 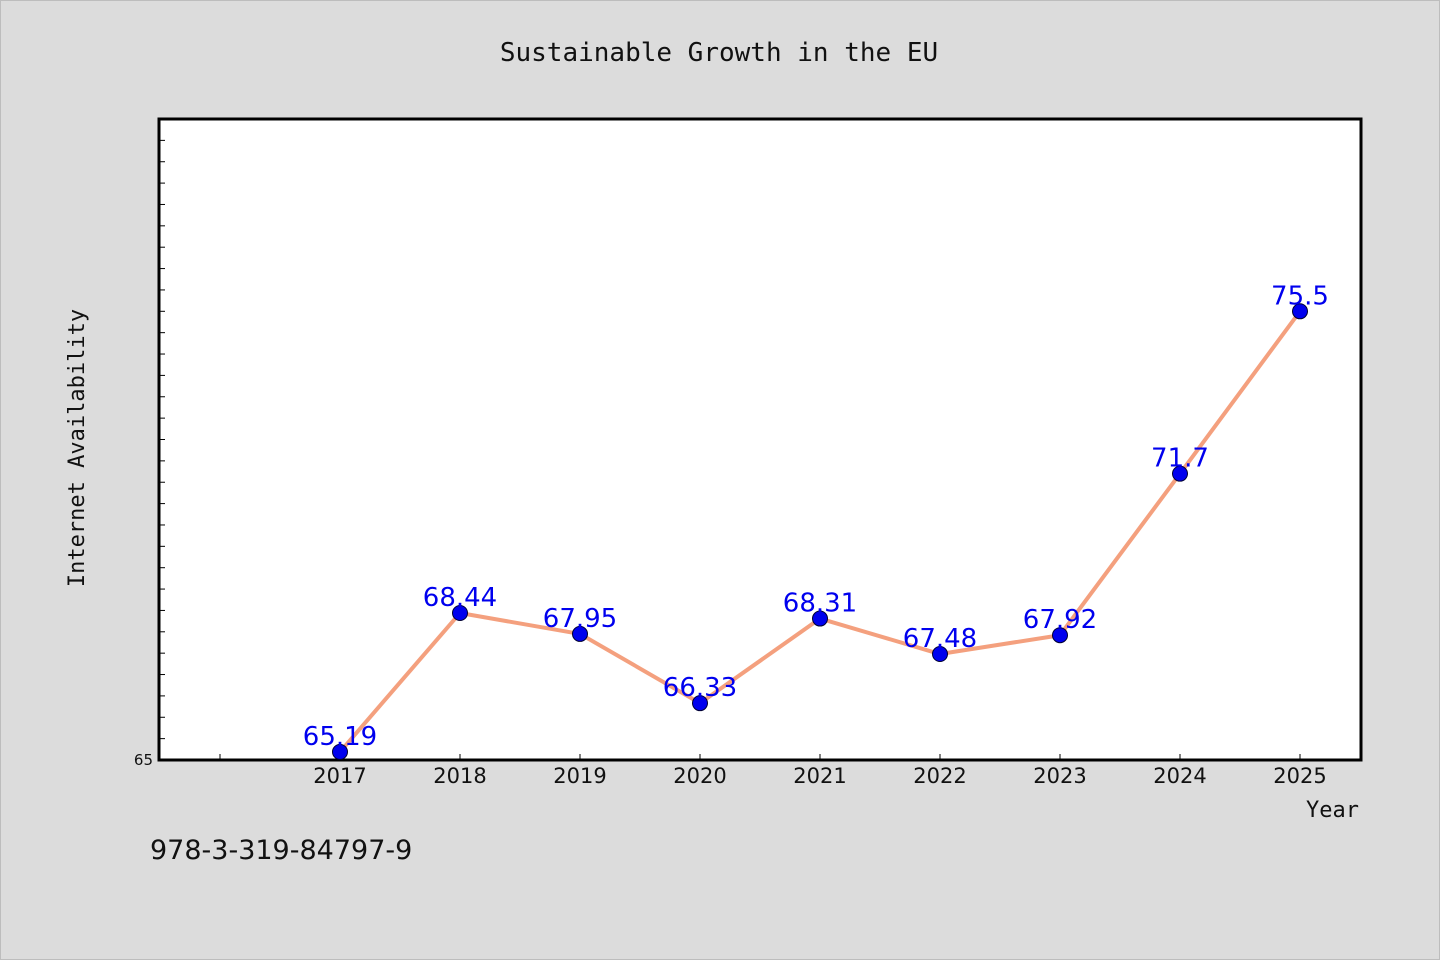 I want to click on data-label: 68.44, so click(x=460, y=598).